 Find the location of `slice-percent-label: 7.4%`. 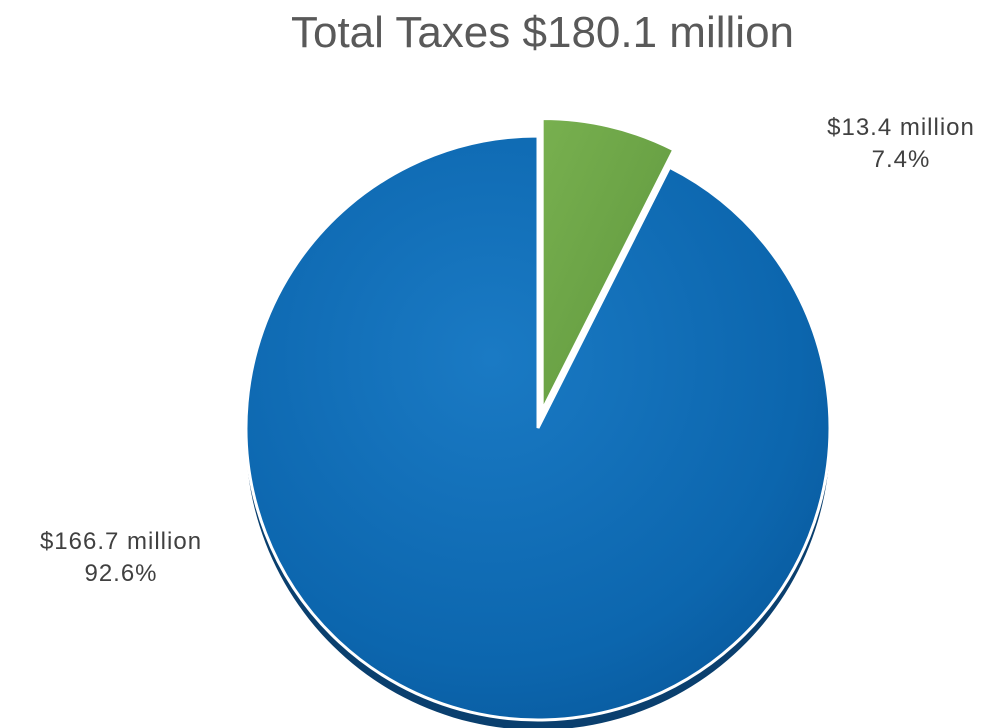

slice-percent-label: 7.4% is located at coordinates (901, 159).